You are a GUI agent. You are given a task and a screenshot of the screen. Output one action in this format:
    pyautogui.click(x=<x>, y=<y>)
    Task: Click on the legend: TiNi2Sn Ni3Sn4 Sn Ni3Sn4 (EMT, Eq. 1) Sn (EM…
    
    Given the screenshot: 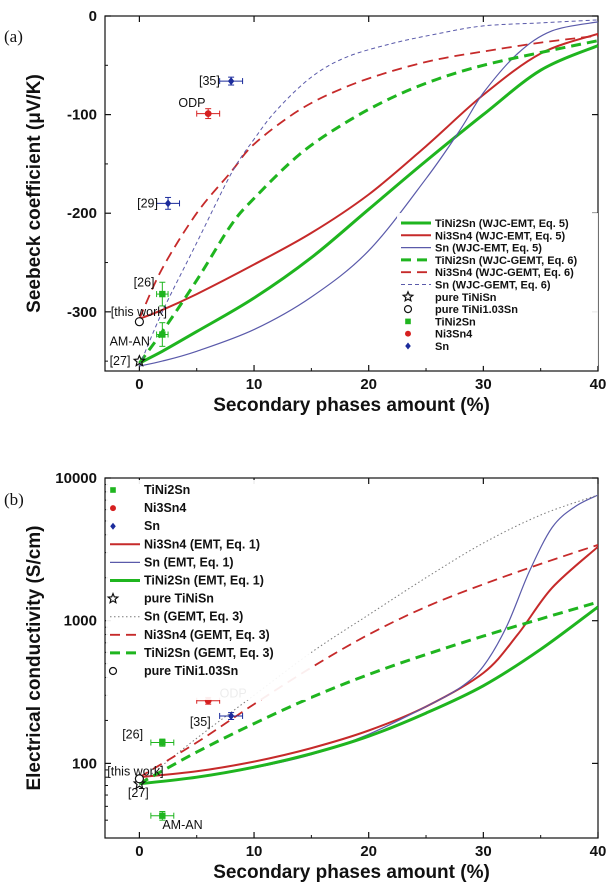 What is the action you would take?
    pyautogui.click(x=208, y=590)
    